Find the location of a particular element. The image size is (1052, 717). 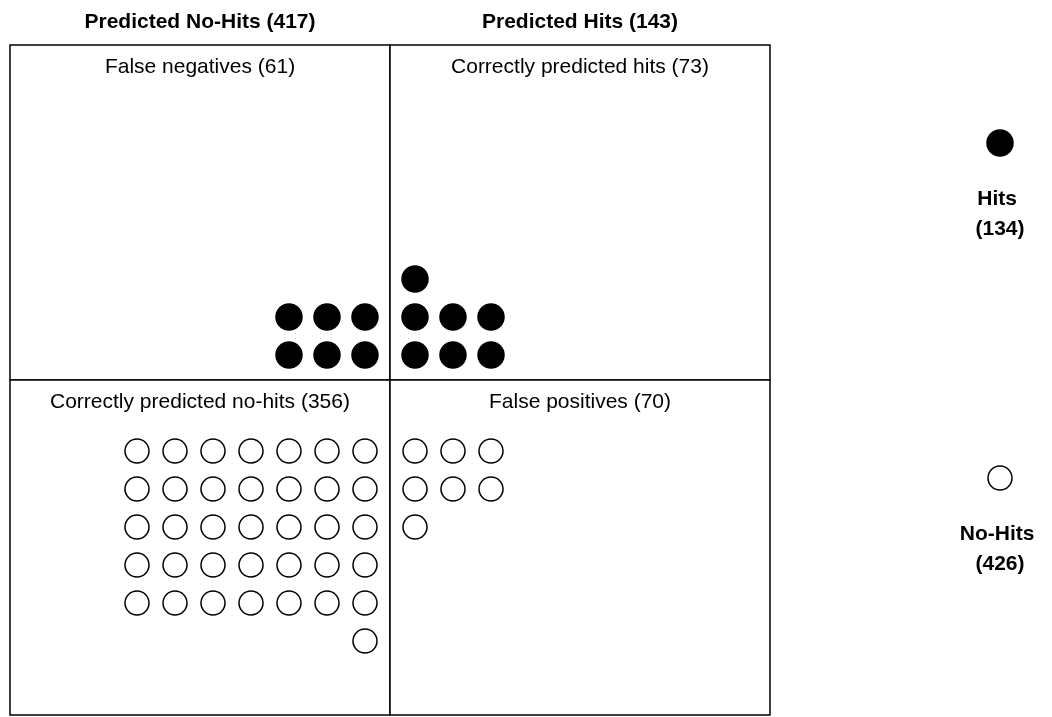

x-tick-label: Predicted Hits (143) is located at coordinates (580, 20).